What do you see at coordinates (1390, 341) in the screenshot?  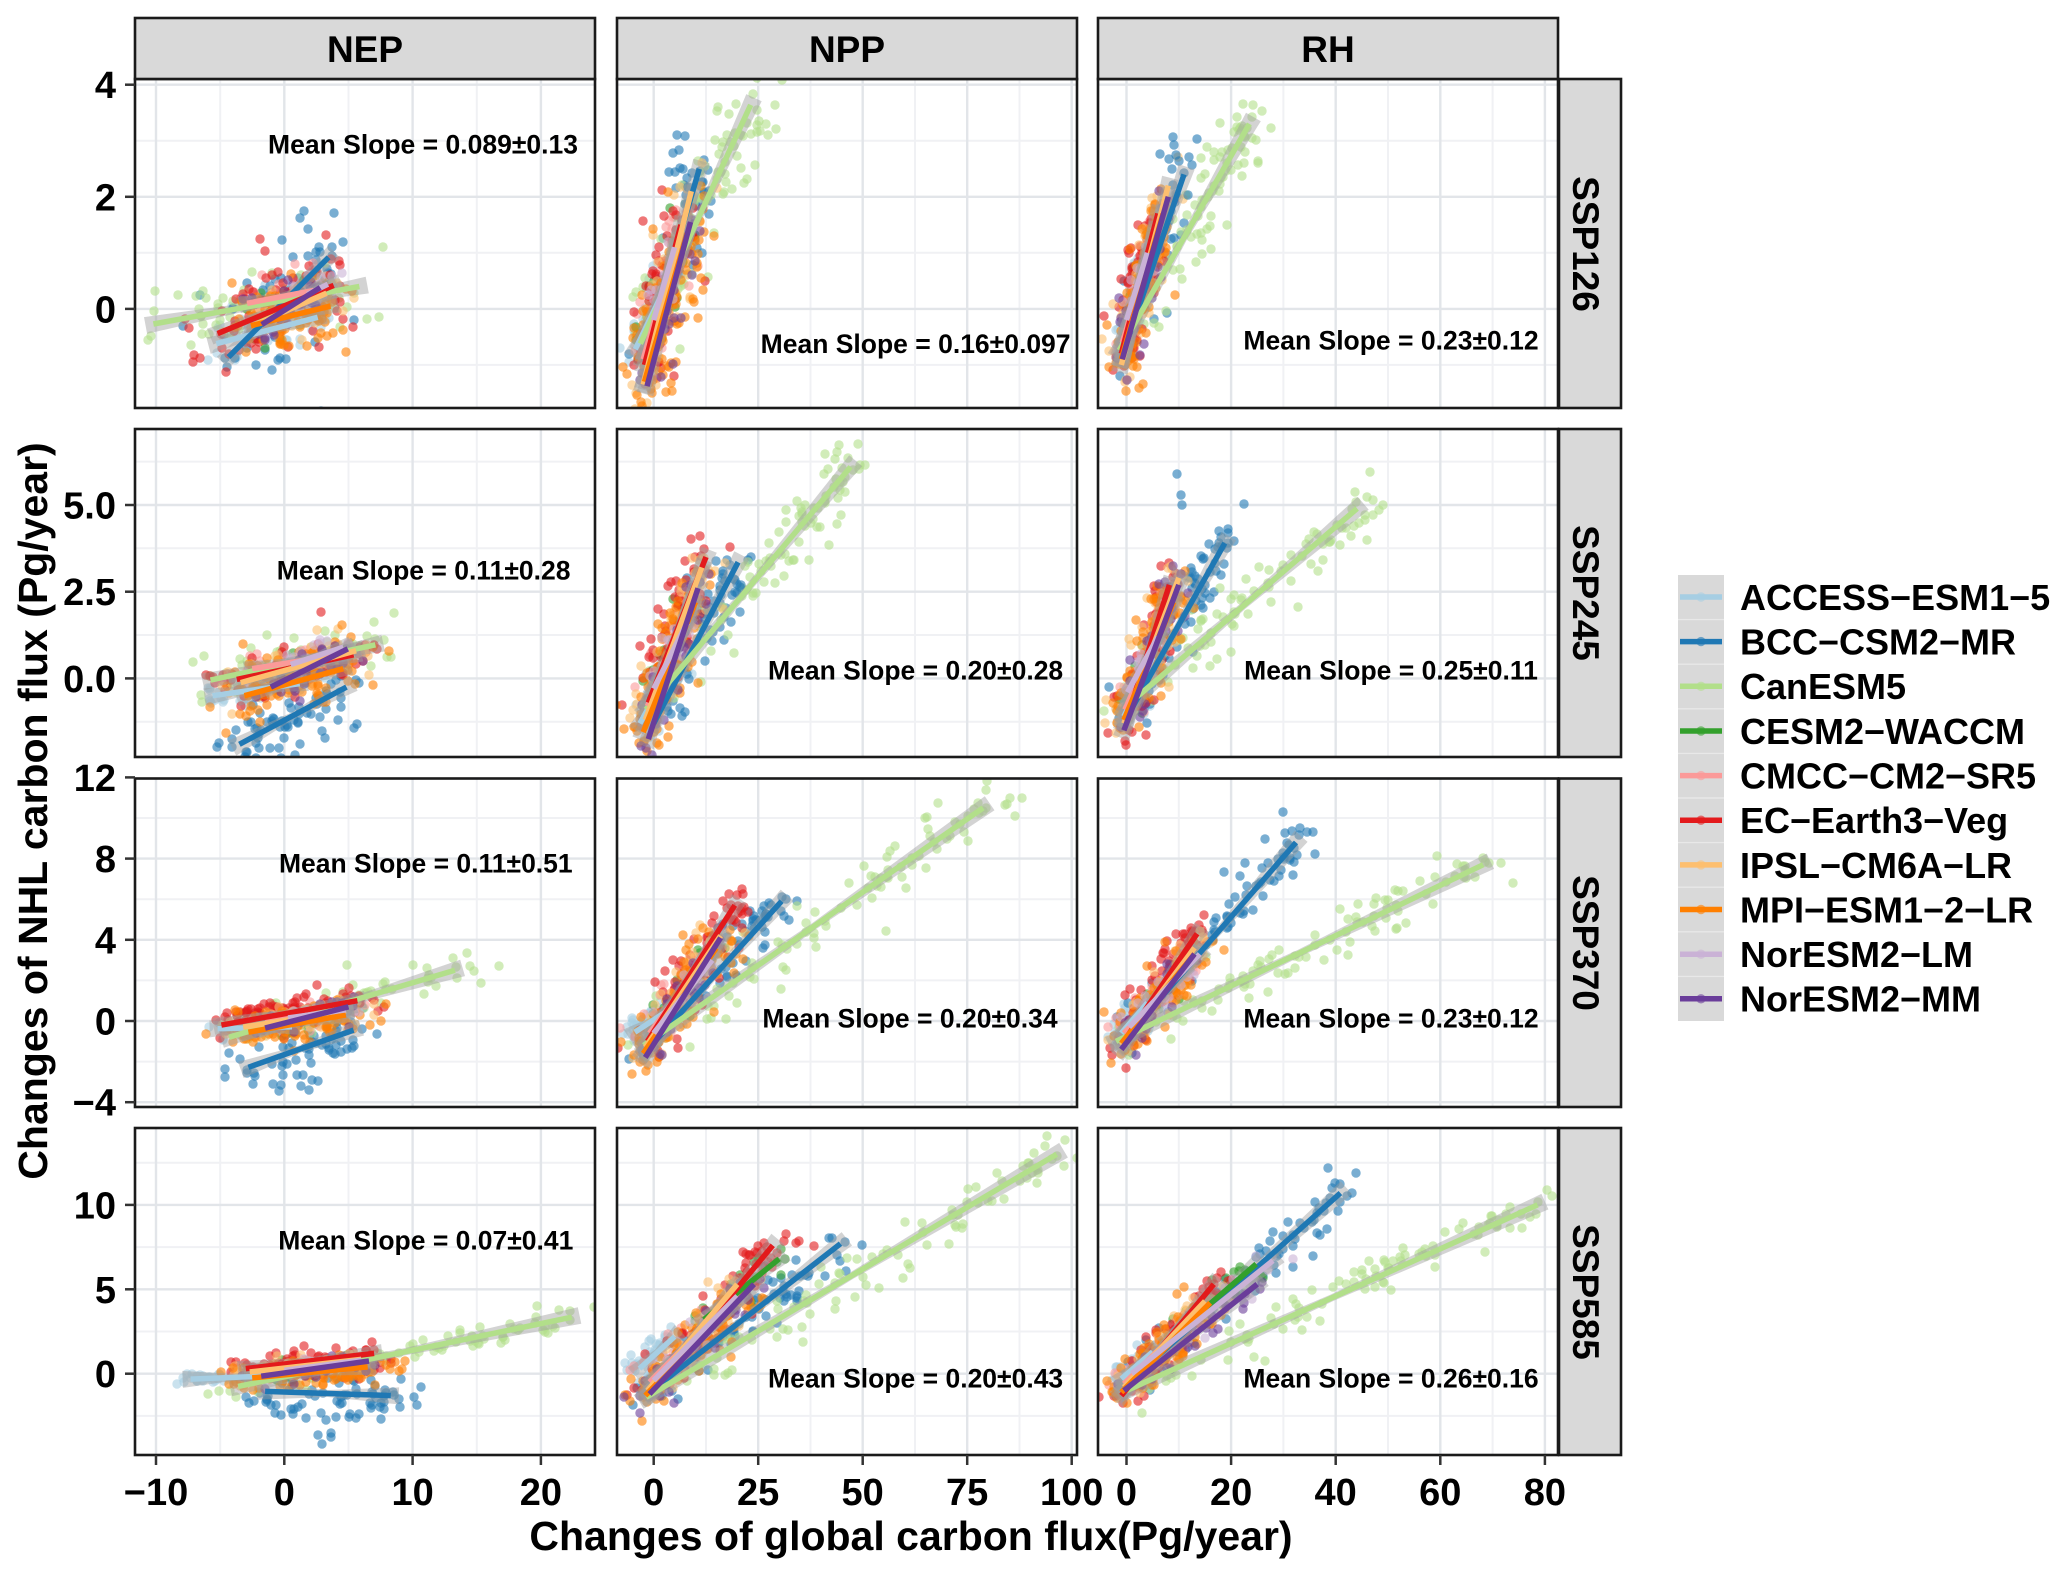 I see `svg-text: Mean Slope = 0.23±0.12` at bounding box center [1390, 341].